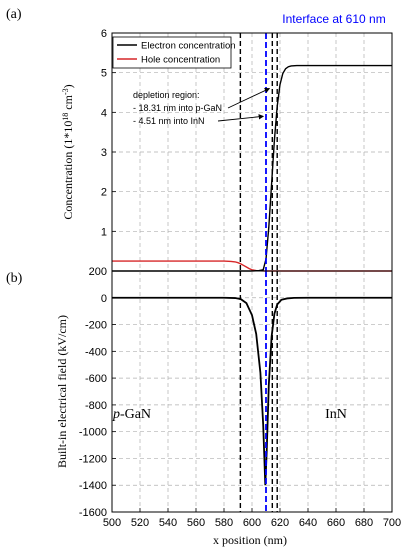 This screenshot has height=550, width=408. I want to click on bottom-y-tick-label-7: -1200, so click(93, 459).